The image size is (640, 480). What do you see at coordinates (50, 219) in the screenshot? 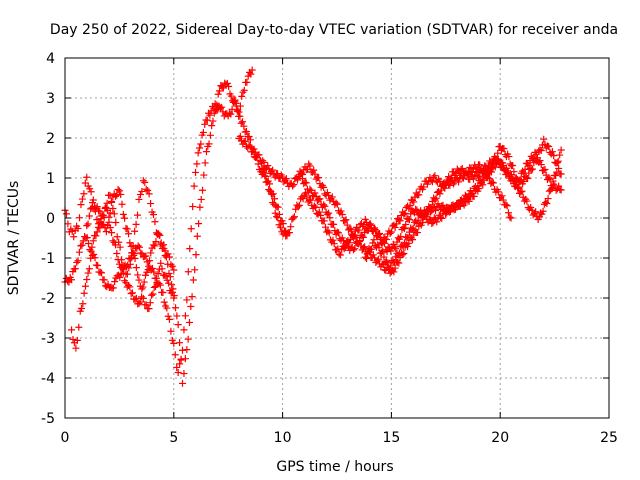
I see `y-tick-label: 0` at bounding box center [50, 219].